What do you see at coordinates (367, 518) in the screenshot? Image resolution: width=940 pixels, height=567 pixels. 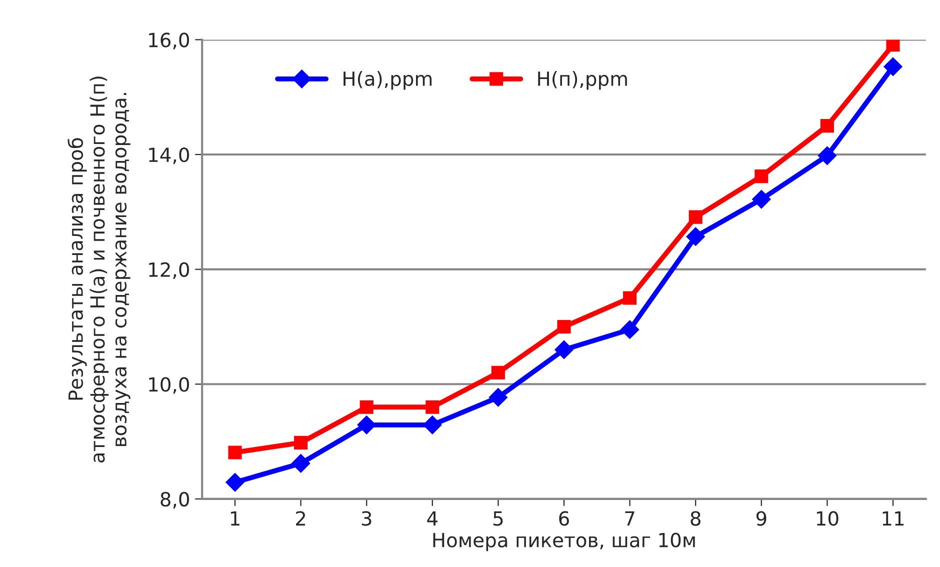 I see `x-tick-label: 3` at bounding box center [367, 518].